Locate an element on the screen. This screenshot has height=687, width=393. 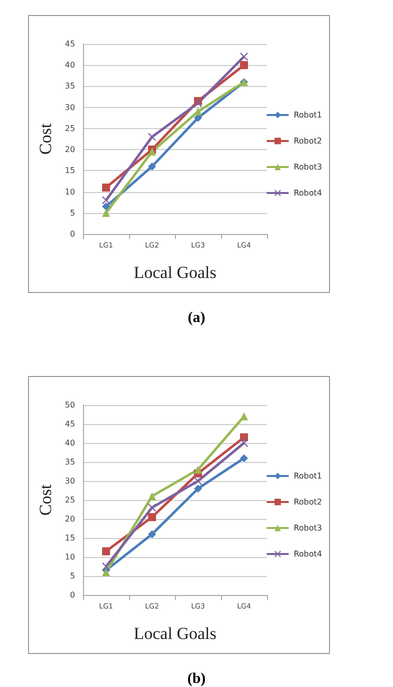
text: (a) is located at coordinates (196, 318).